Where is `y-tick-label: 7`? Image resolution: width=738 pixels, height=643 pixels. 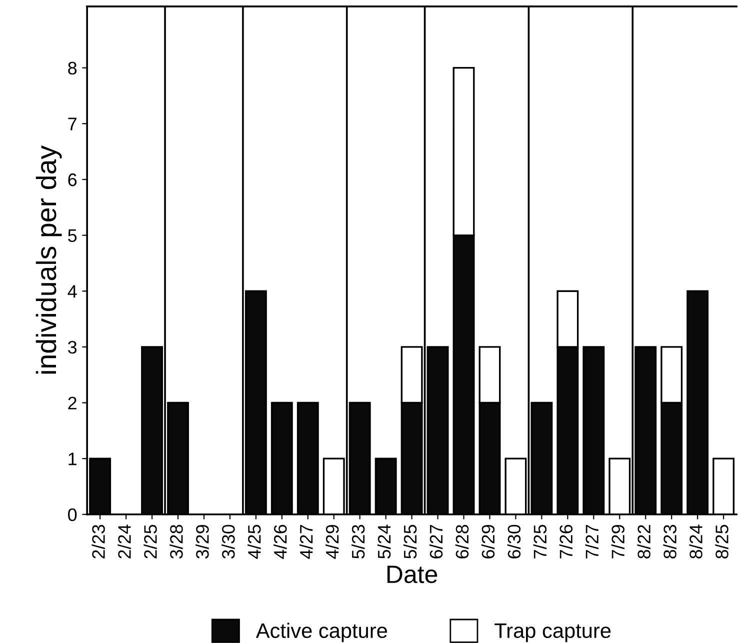 y-tick-label: 7 is located at coordinates (72, 124).